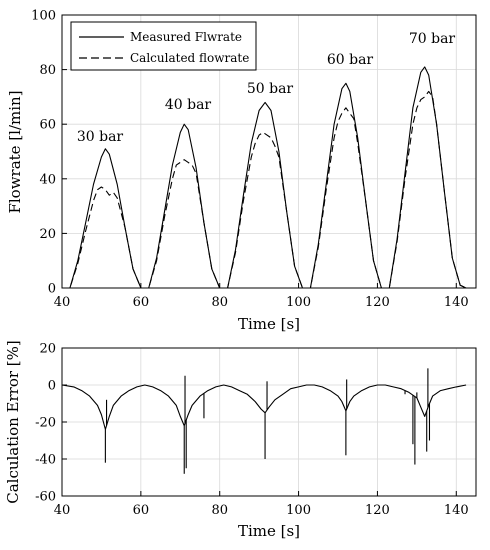 The width and height of the screenshot is (490, 550). I want to click on legend-box, so click(163, 46).